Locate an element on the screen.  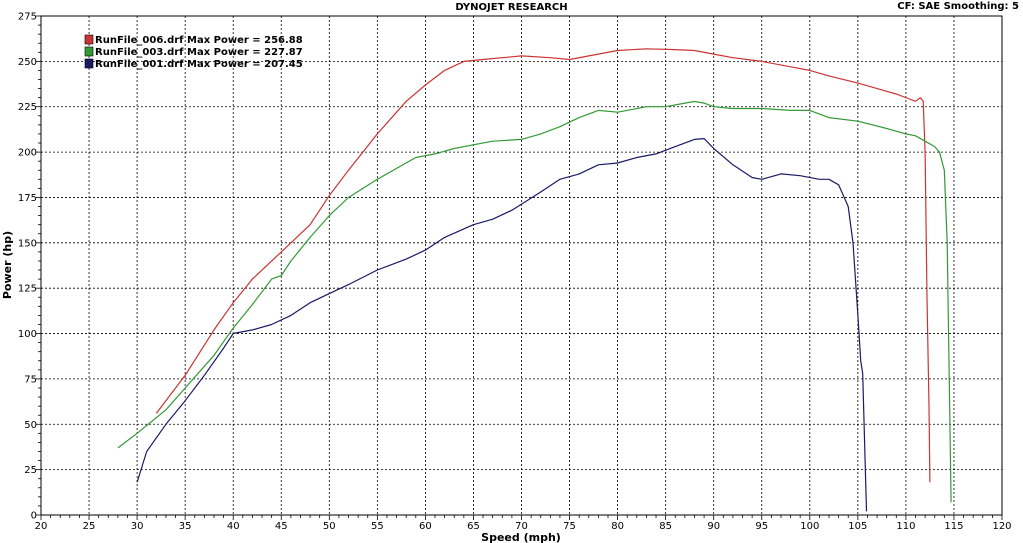
cf-smoothing-label: CF: SAE Smoothing: 5 is located at coordinates (958, 6).